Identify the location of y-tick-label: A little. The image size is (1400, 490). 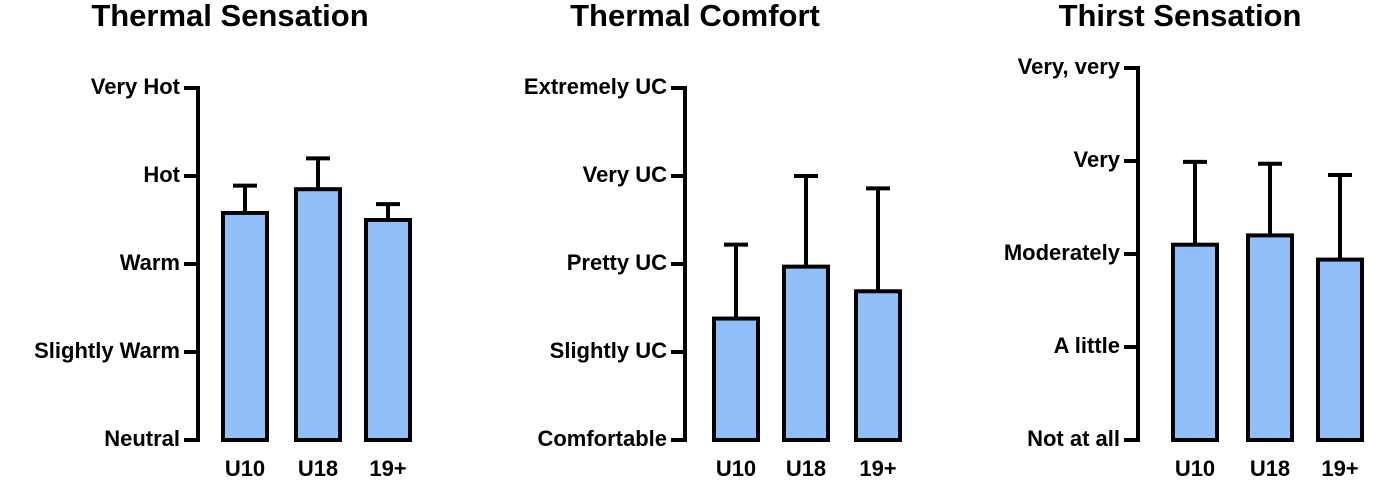
(1087, 345).